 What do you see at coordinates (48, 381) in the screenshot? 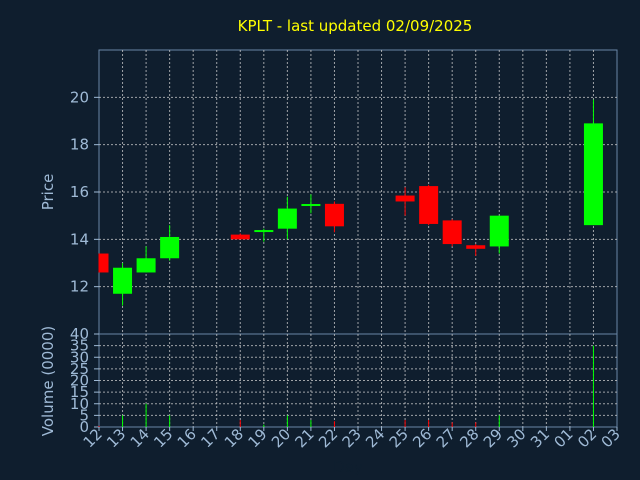
I see `volume-axis-label: Volume (0000)` at bounding box center [48, 381].